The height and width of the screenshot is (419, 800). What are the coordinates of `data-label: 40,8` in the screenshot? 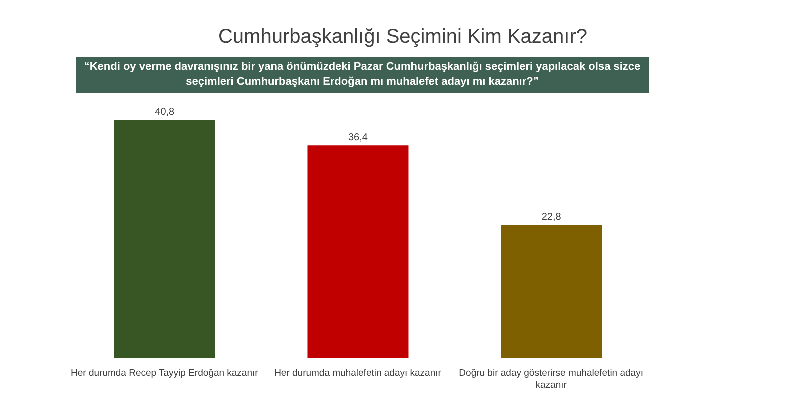 It's located at (165, 112).